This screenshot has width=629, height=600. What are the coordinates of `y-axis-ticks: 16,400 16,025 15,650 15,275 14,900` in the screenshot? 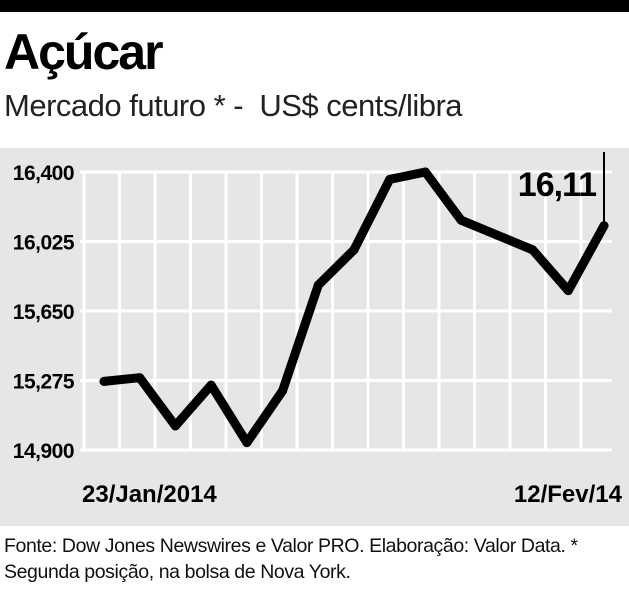 It's located at (44, 312).